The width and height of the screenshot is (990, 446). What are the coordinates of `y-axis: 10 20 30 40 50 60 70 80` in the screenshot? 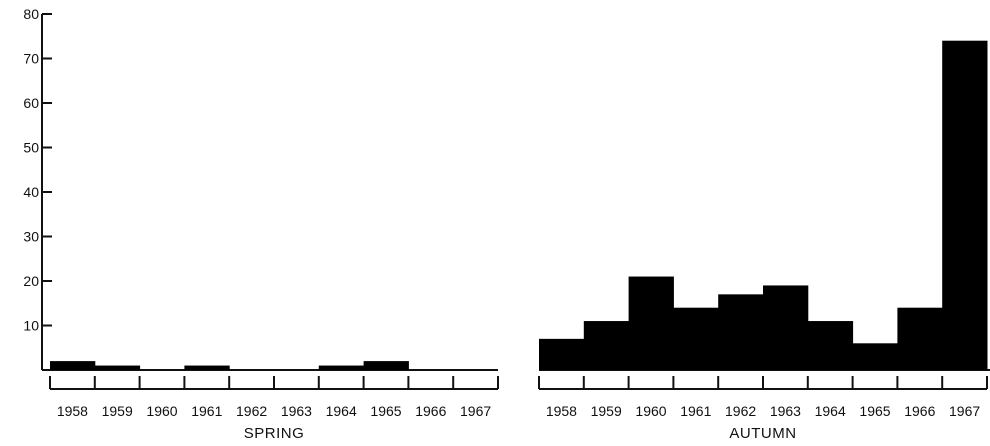 It's located at (37, 188).